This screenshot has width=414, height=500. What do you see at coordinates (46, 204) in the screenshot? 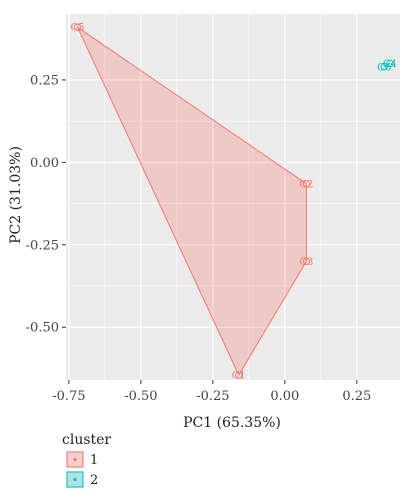
I see `y-axis: 0.25 0.00 -0.25 -0.50` at bounding box center [46, 204].